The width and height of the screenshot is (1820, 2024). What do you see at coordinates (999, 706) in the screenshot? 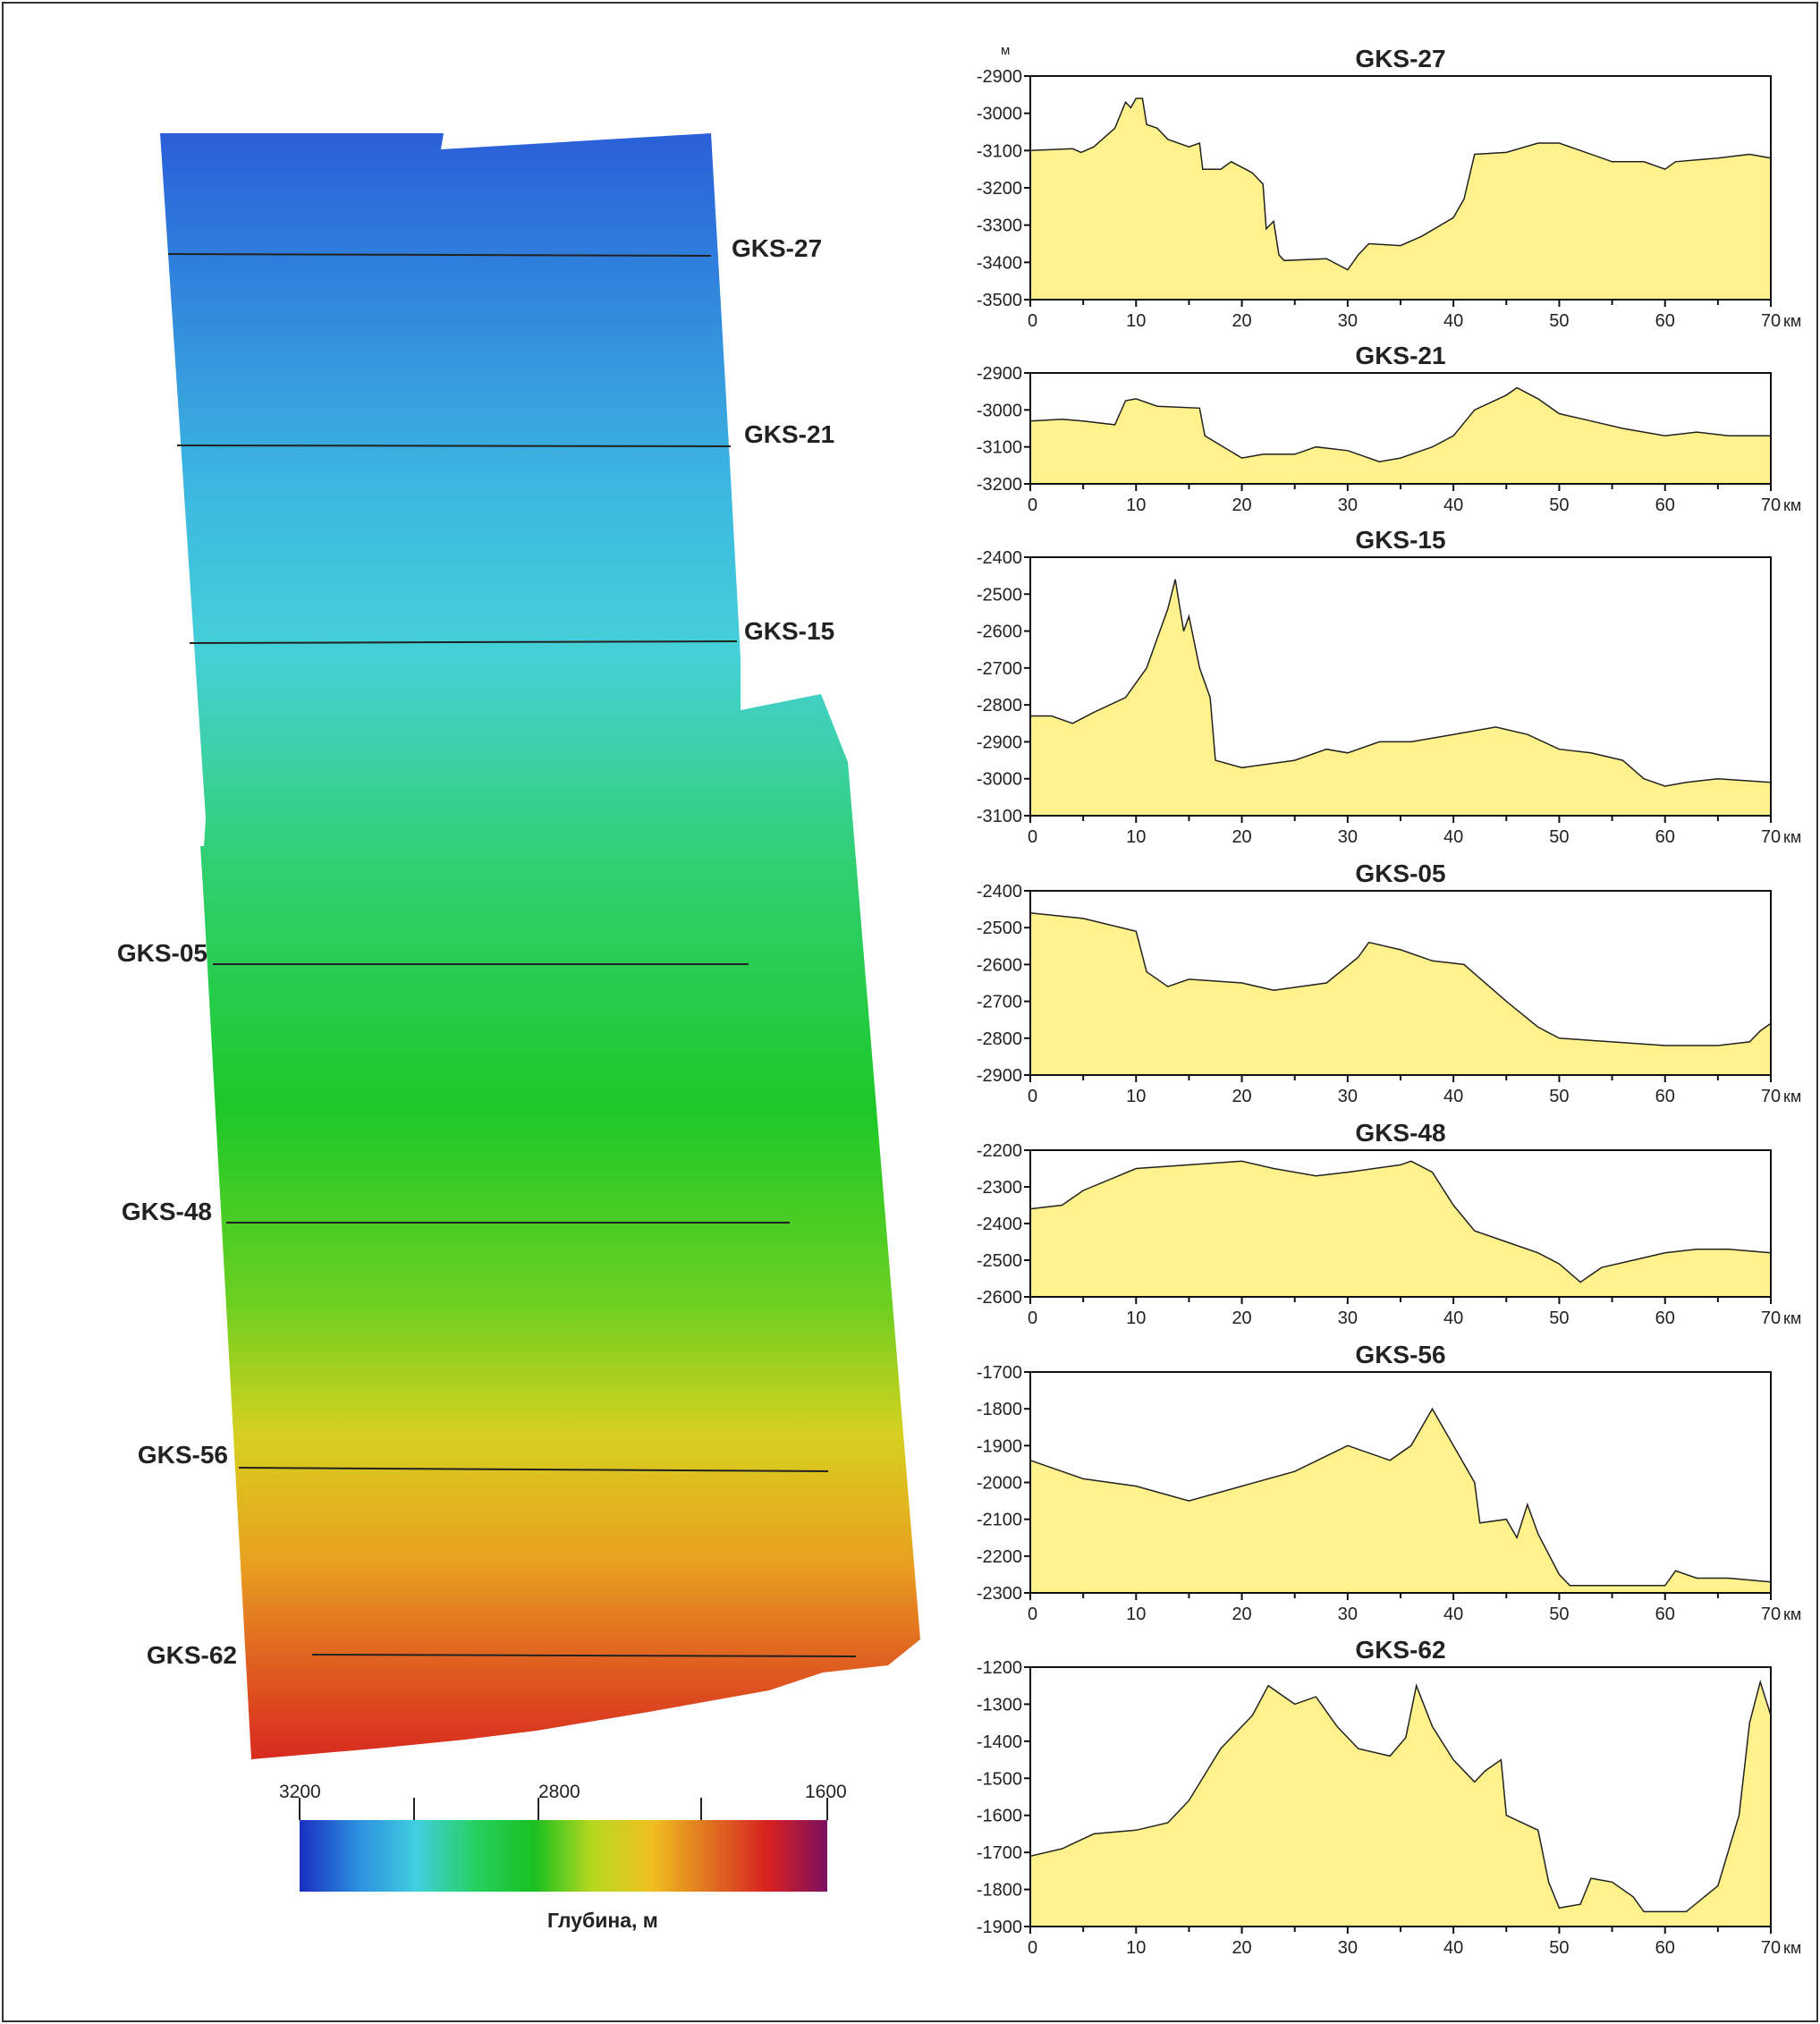
I see `y-tick-label: -2800` at bounding box center [999, 706].